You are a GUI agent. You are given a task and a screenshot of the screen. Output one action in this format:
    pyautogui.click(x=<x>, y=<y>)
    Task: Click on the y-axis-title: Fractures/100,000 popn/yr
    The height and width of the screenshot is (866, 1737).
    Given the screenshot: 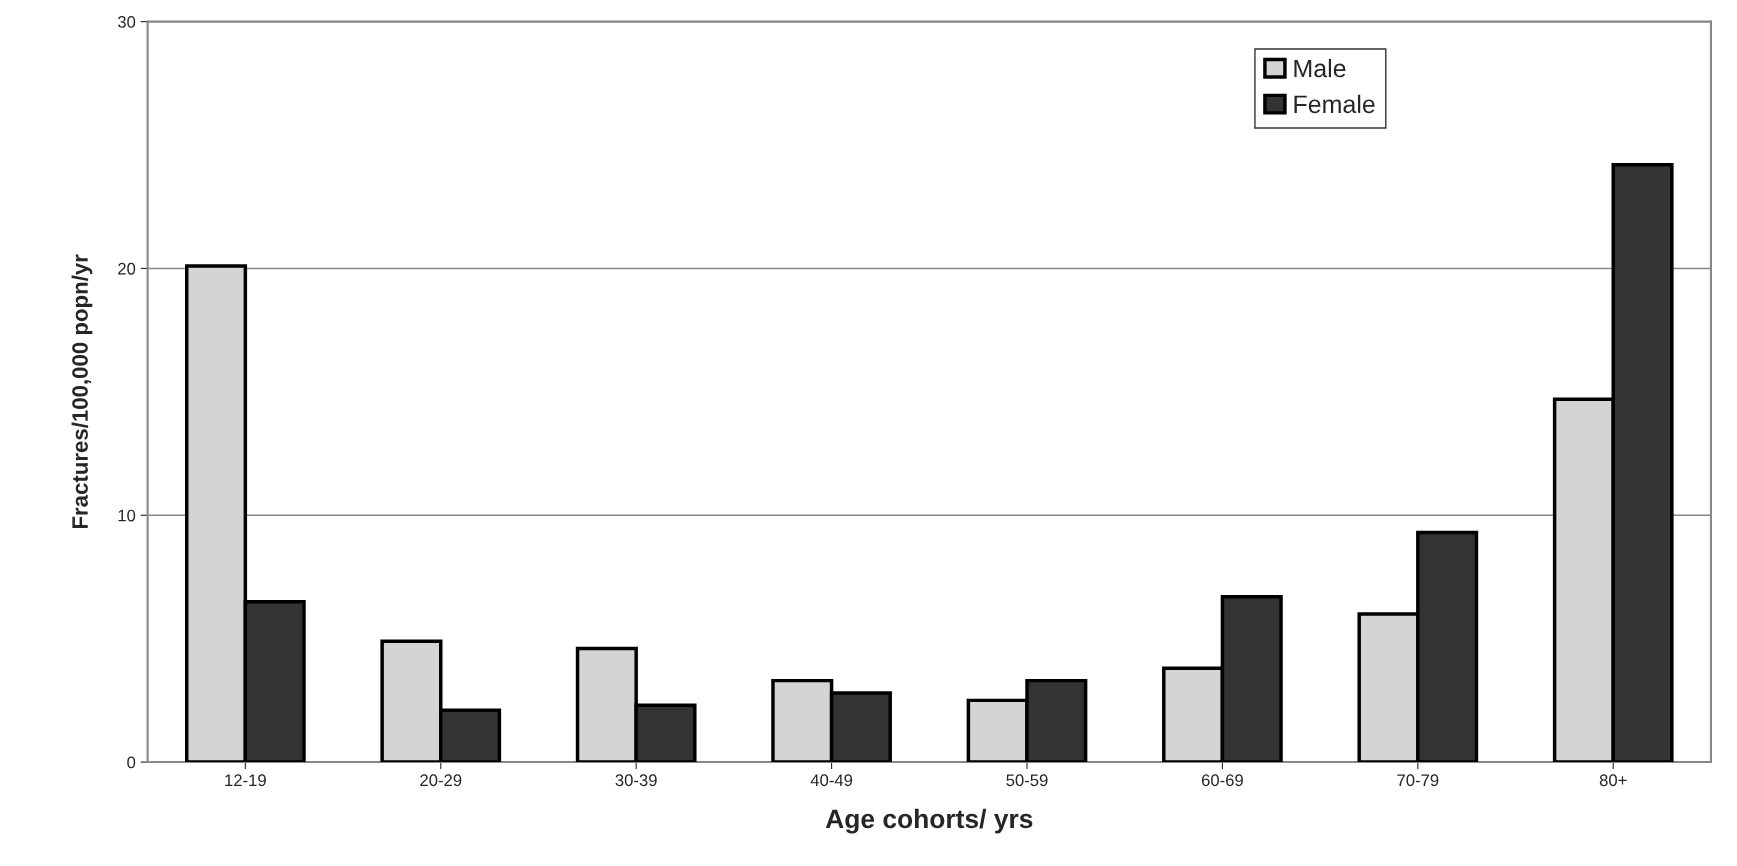 What is the action you would take?
    pyautogui.click(x=82, y=391)
    